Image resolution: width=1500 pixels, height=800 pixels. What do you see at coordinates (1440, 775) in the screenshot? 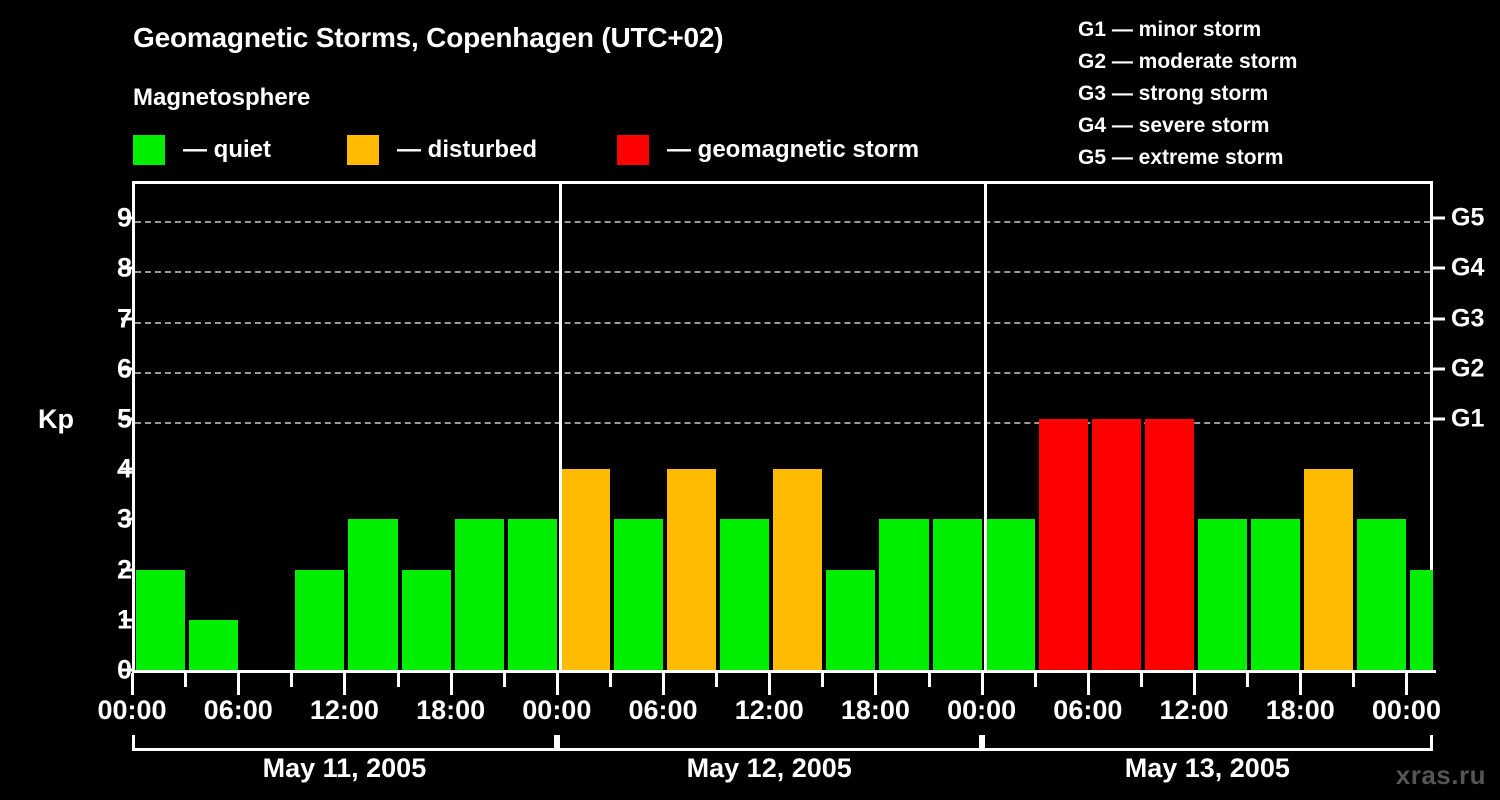
I see `watermark: xras.ru` at bounding box center [1440, 775].